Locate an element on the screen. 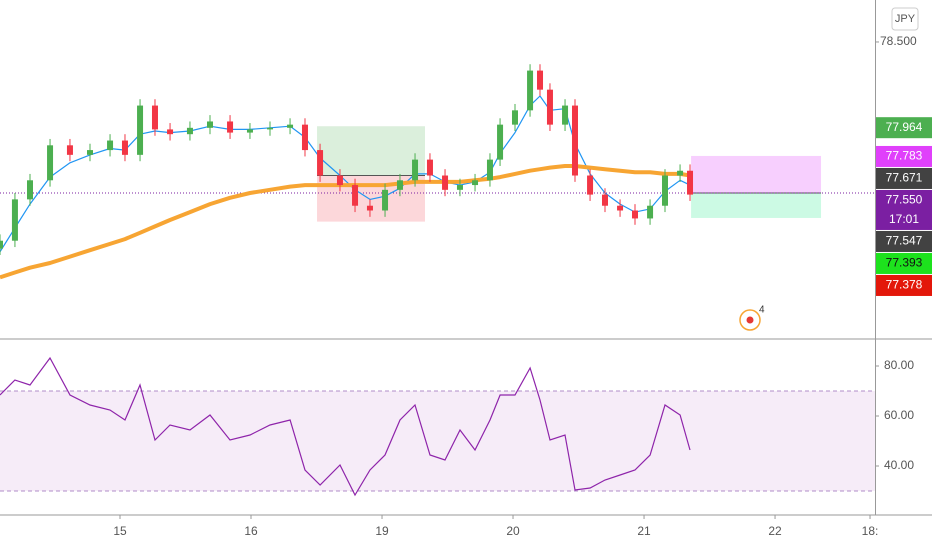 This screenshot has height=550, width=932. price-flag-label: 77.393 is located at coordinates (904, 263).